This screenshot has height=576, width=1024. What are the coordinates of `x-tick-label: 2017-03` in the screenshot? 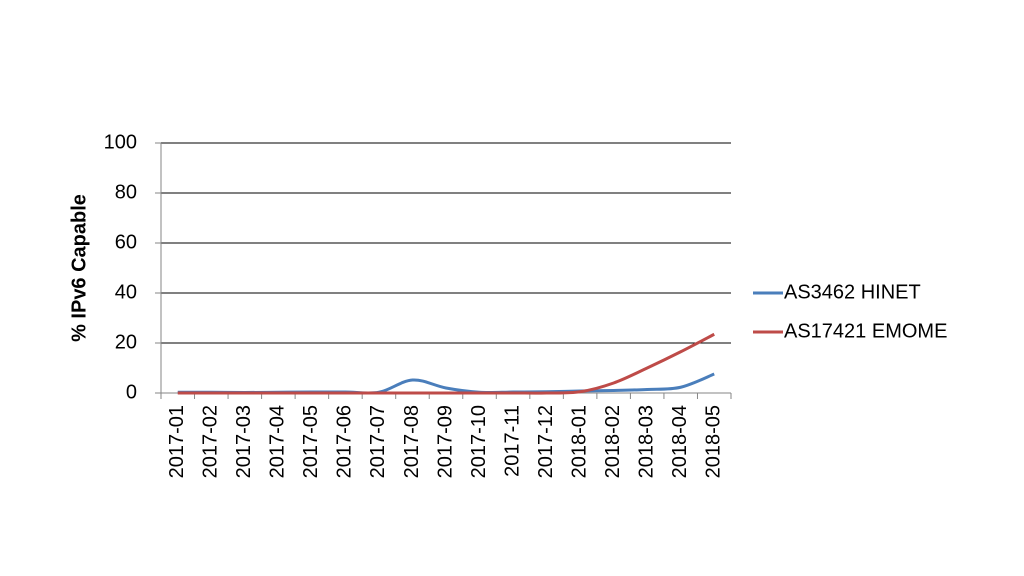 It's located at (244, 441).